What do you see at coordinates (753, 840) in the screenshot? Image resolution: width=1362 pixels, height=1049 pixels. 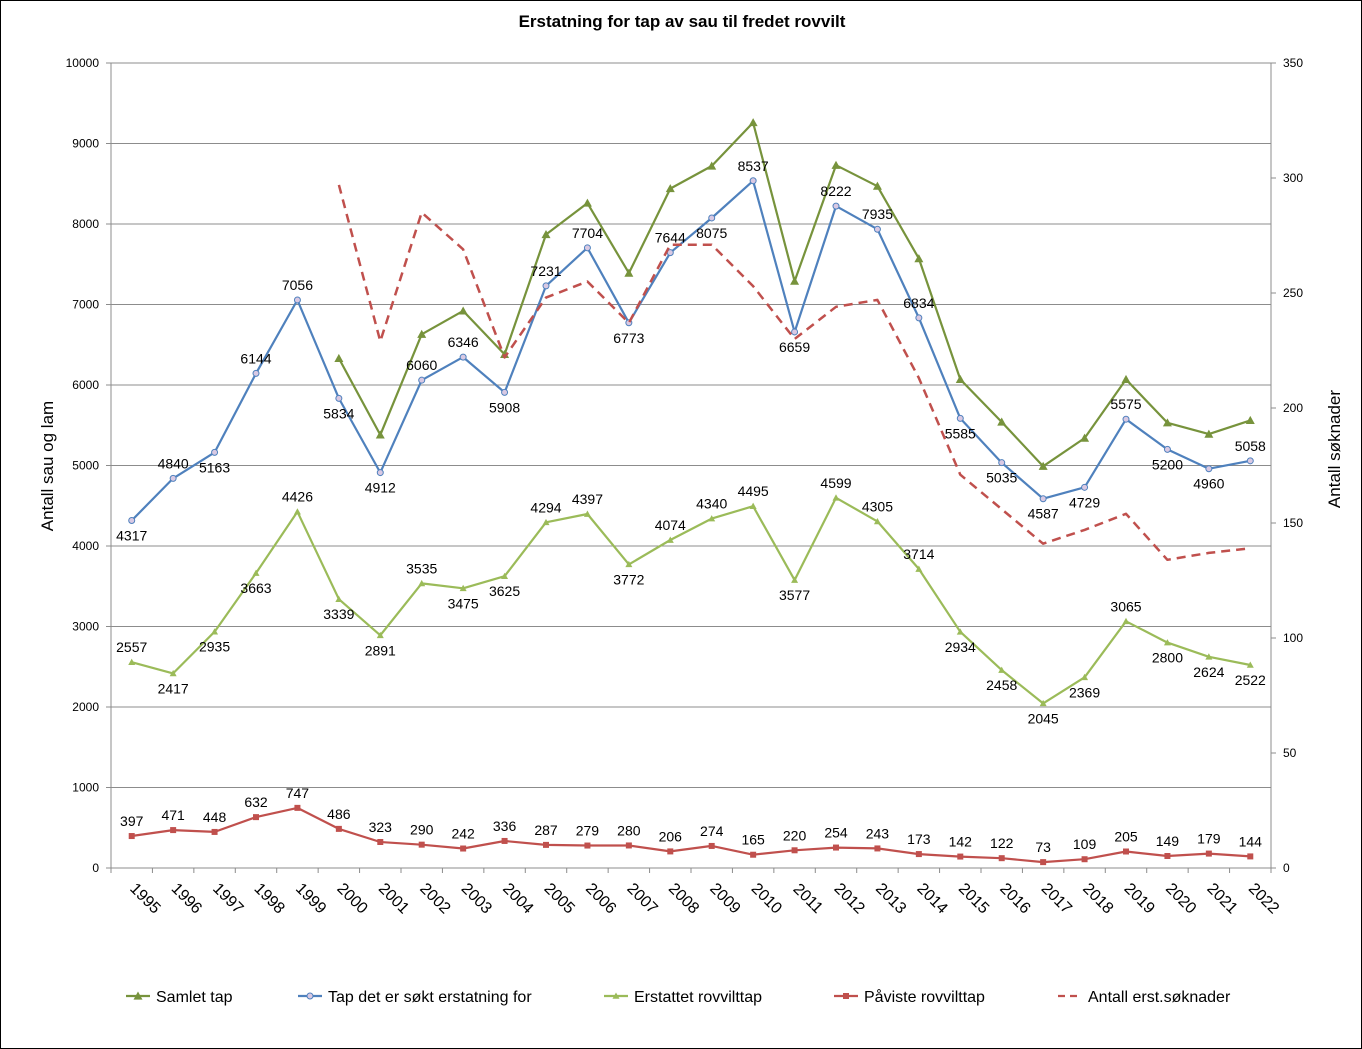 I see `data-label: 165` at bounding box center [753, 840].